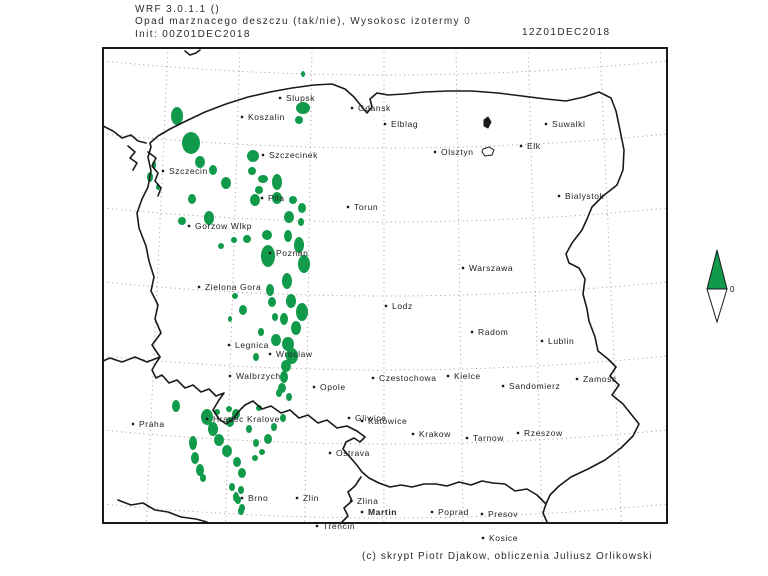 The image size is (768, 576). I want to click on city-marker: Gorzow Wlkp, so click(219, 226).